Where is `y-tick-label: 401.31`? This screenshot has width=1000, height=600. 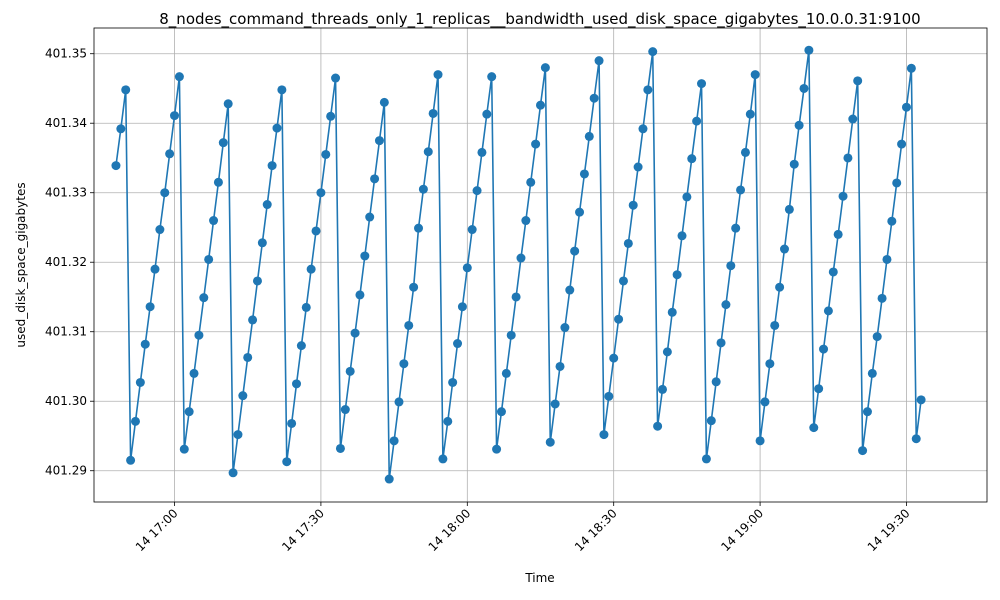
y-tick-label: 401.31 is located at coordinates (66, 332).